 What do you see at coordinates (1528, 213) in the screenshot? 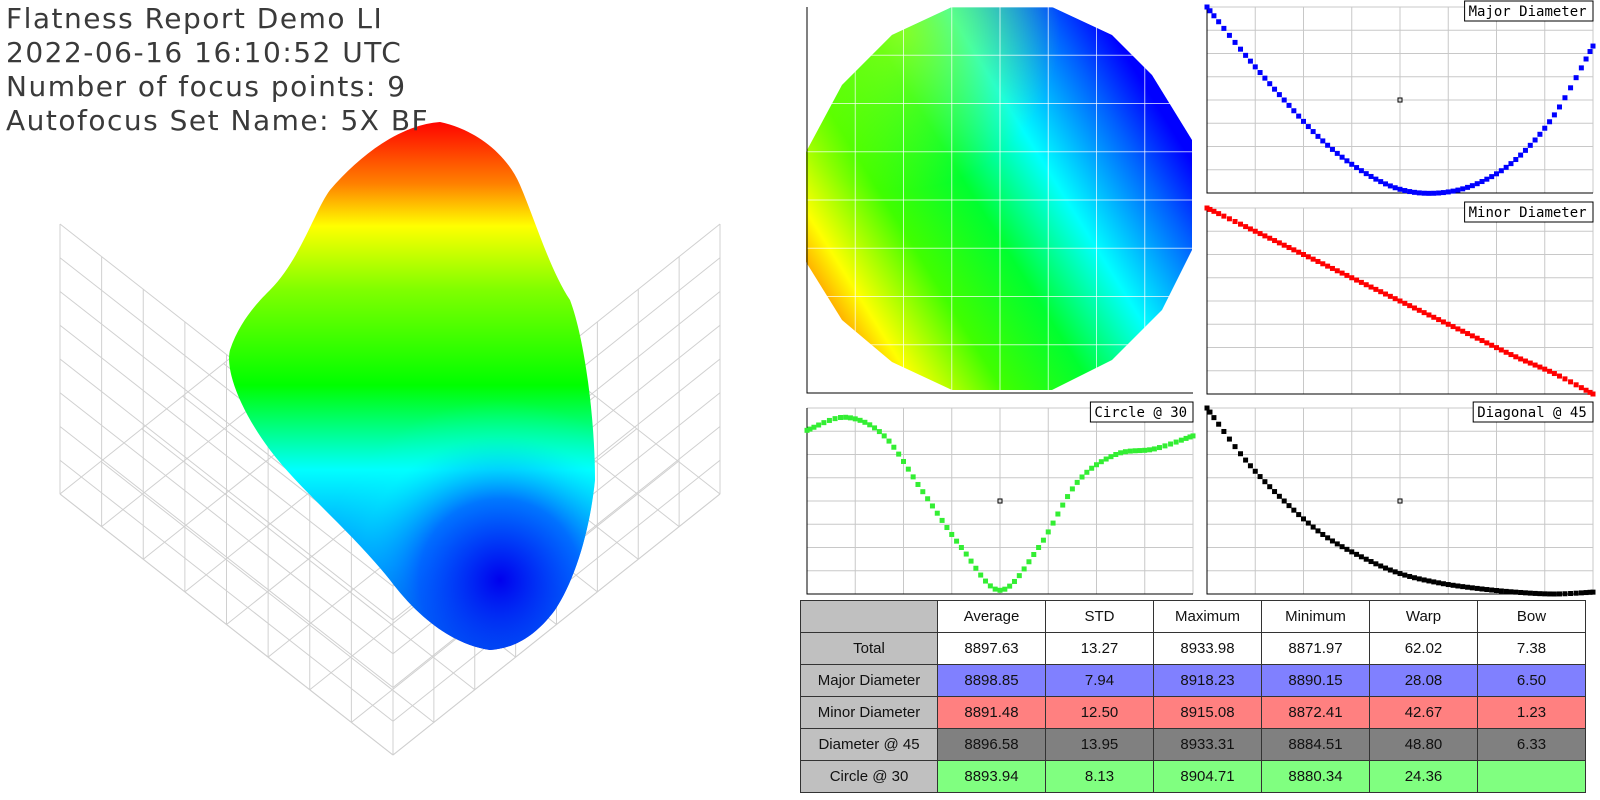
I see `panel-label: Minor Diameter` at bounding box center [1528, 213].